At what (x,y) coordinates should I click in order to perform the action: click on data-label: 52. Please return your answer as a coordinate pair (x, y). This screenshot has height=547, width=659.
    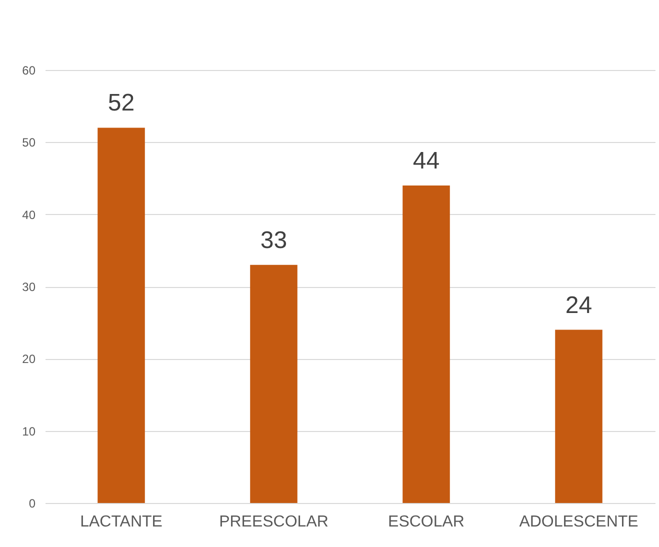
    Looking at the image, I should click on (121, 103).